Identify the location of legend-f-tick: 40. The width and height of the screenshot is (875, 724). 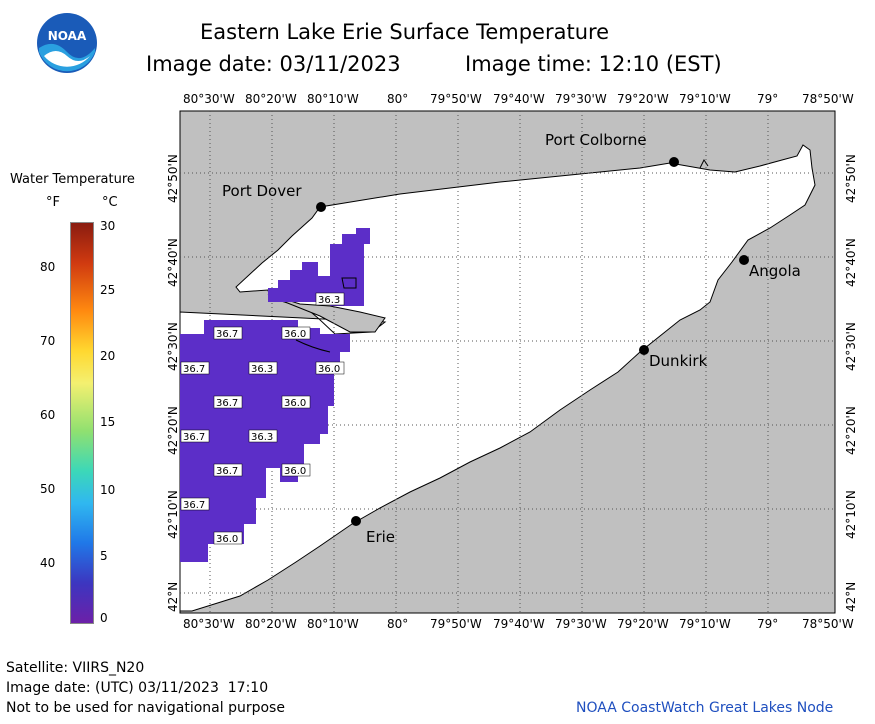
(48, 563).